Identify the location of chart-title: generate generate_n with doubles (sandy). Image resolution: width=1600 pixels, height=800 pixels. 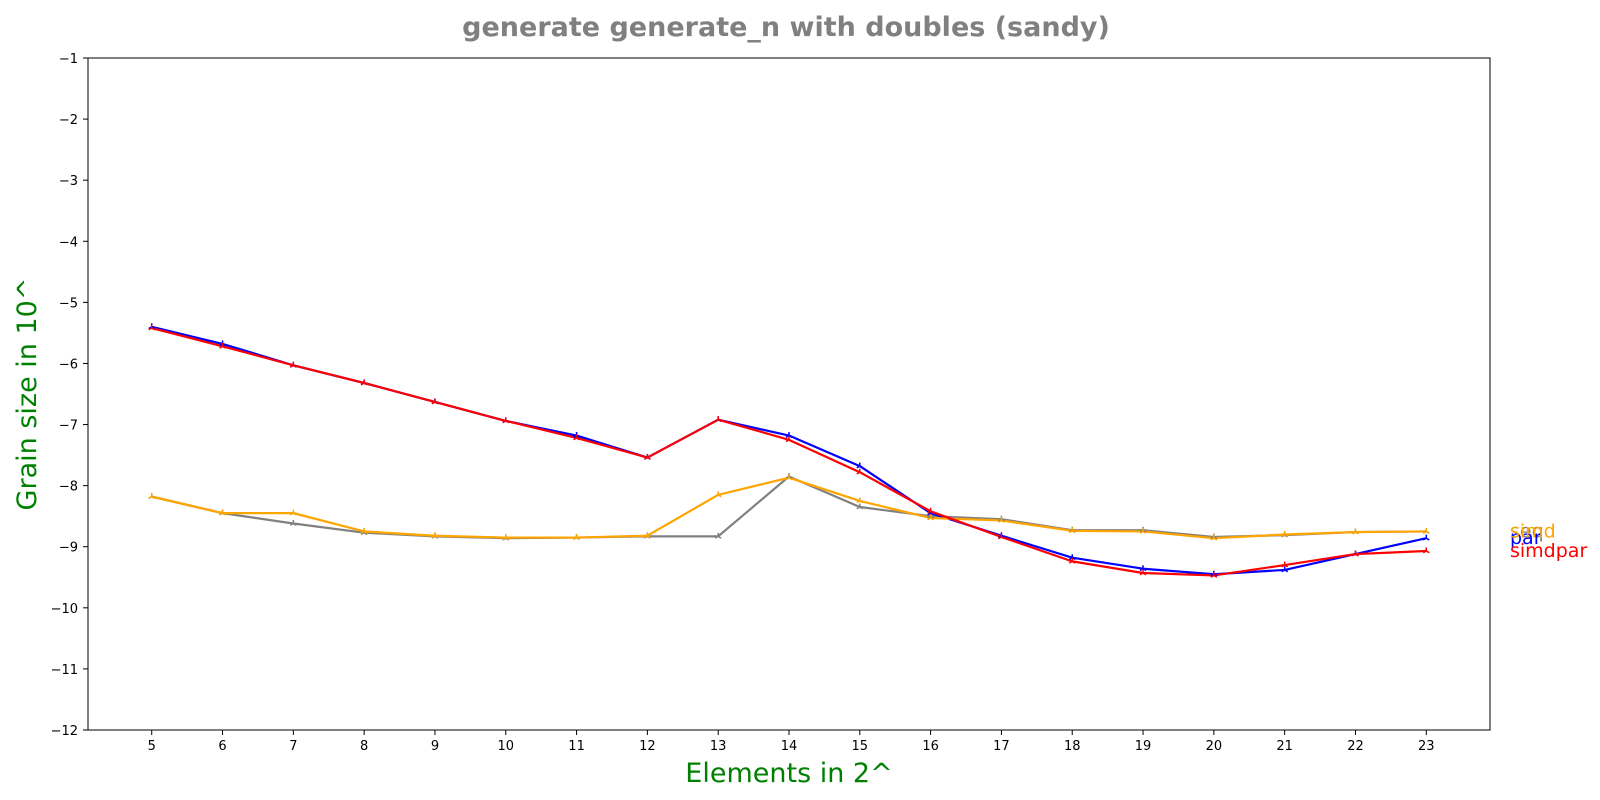
(786, 27).